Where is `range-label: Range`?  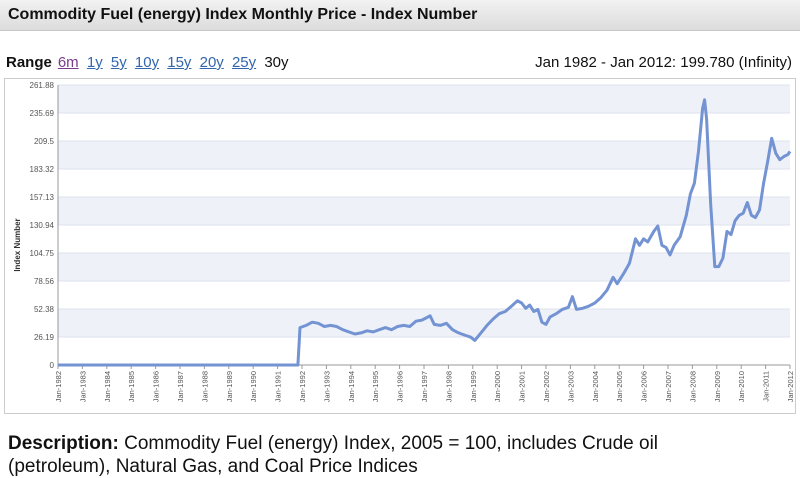 range-label: Range is located at coordinates (29, 62).